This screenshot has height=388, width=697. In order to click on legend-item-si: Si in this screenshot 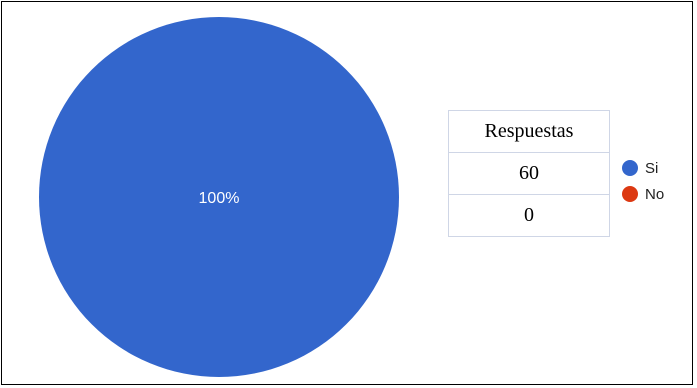, I will do `click(643, 168)`.